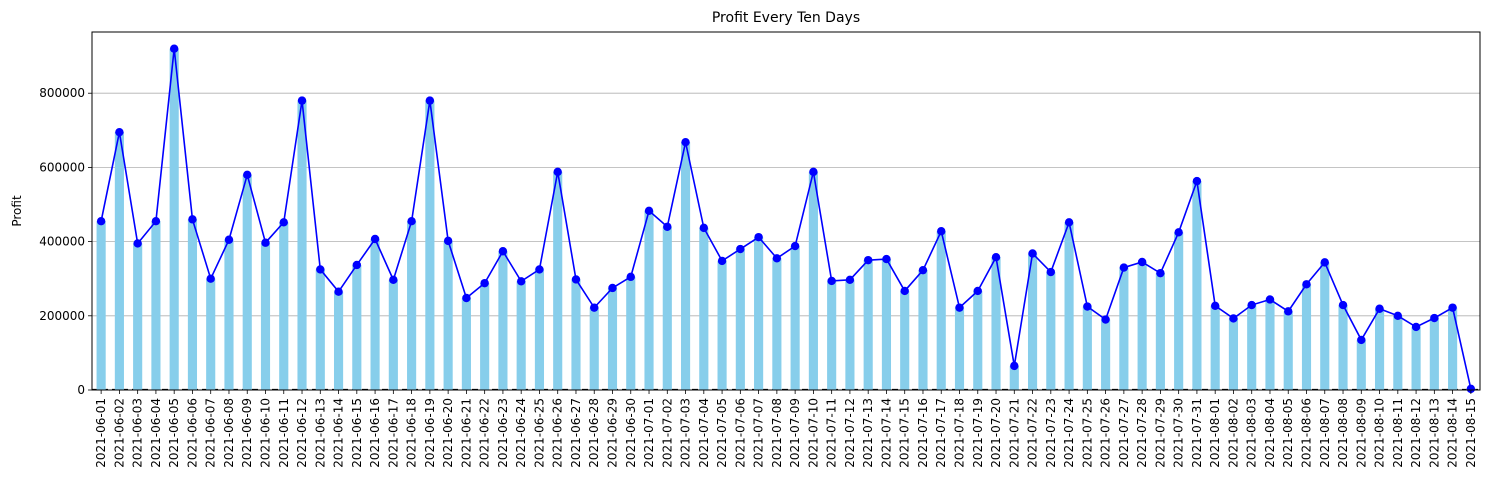  I want to click on x-tick-label: 2021-07-03, so click(686, 433).